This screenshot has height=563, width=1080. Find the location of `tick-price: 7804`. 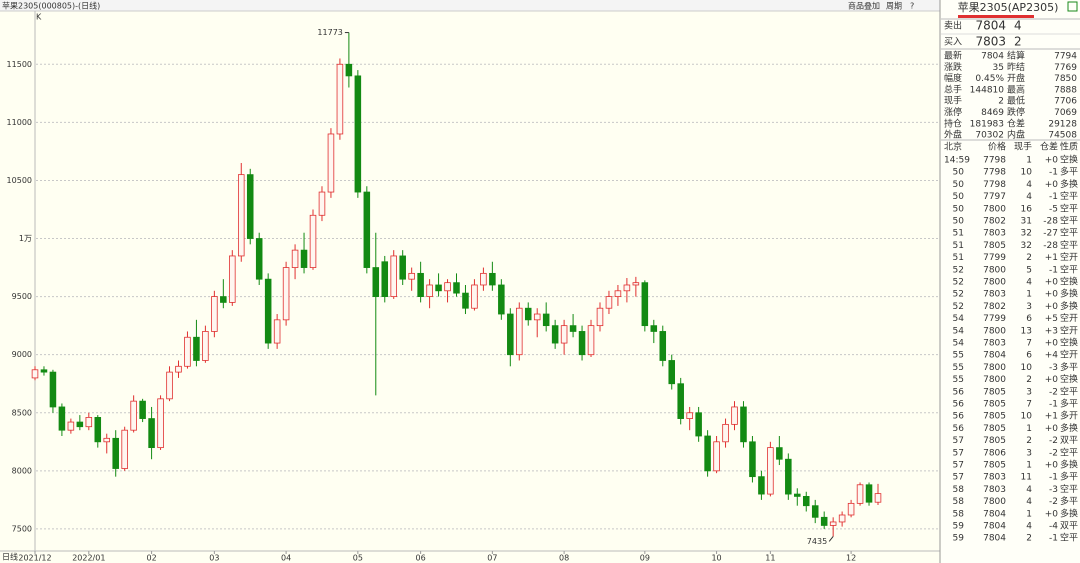

tick-price: 7804 is located at coordinates (994, 527).